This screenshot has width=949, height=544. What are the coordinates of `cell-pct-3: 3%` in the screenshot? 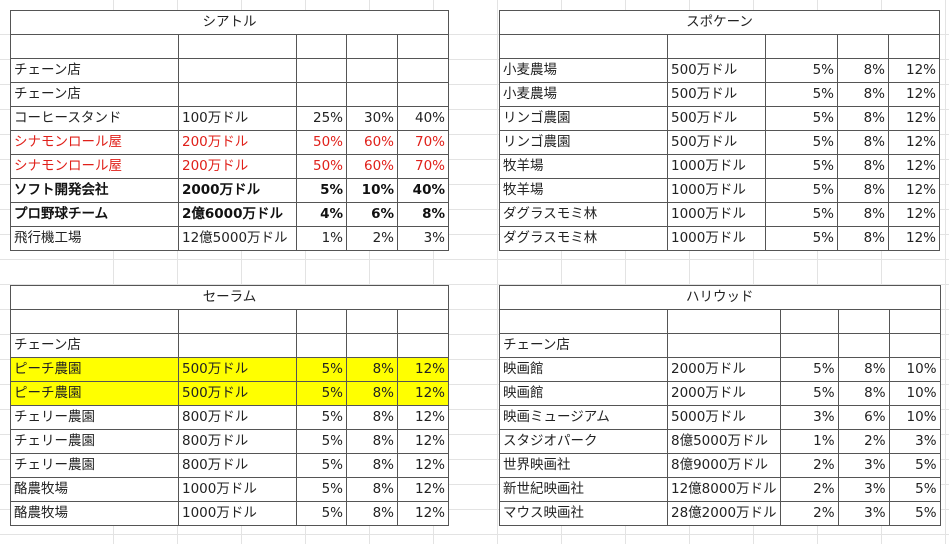 It's located at (423, 238).